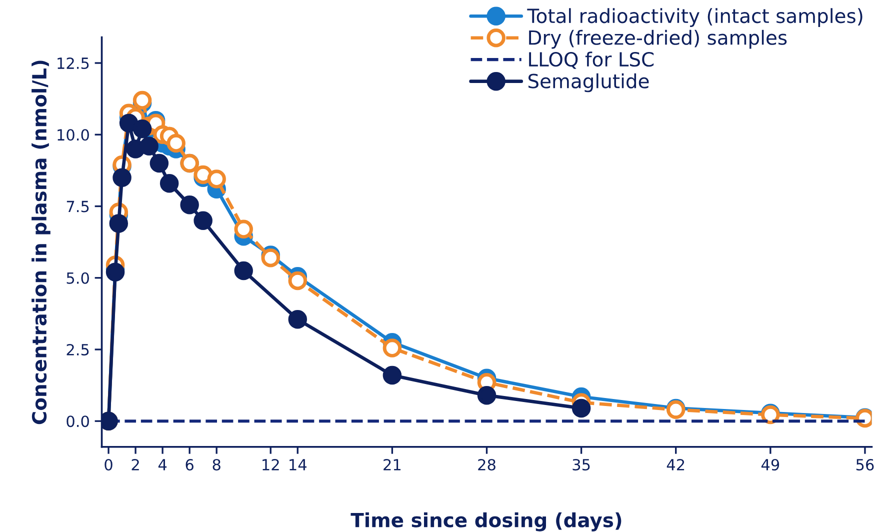 The height and width of the screenshot is (532, 885). What do you see at coordinates (77, 278) in the screenshot?
I see `y-tick-label: 5.0` at bounding box center [77, 278].